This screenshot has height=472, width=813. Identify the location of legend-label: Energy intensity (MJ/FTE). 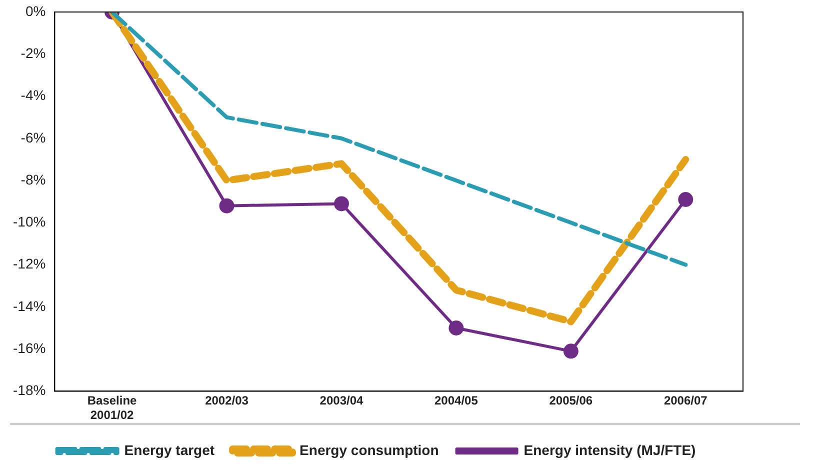
(610, 450).